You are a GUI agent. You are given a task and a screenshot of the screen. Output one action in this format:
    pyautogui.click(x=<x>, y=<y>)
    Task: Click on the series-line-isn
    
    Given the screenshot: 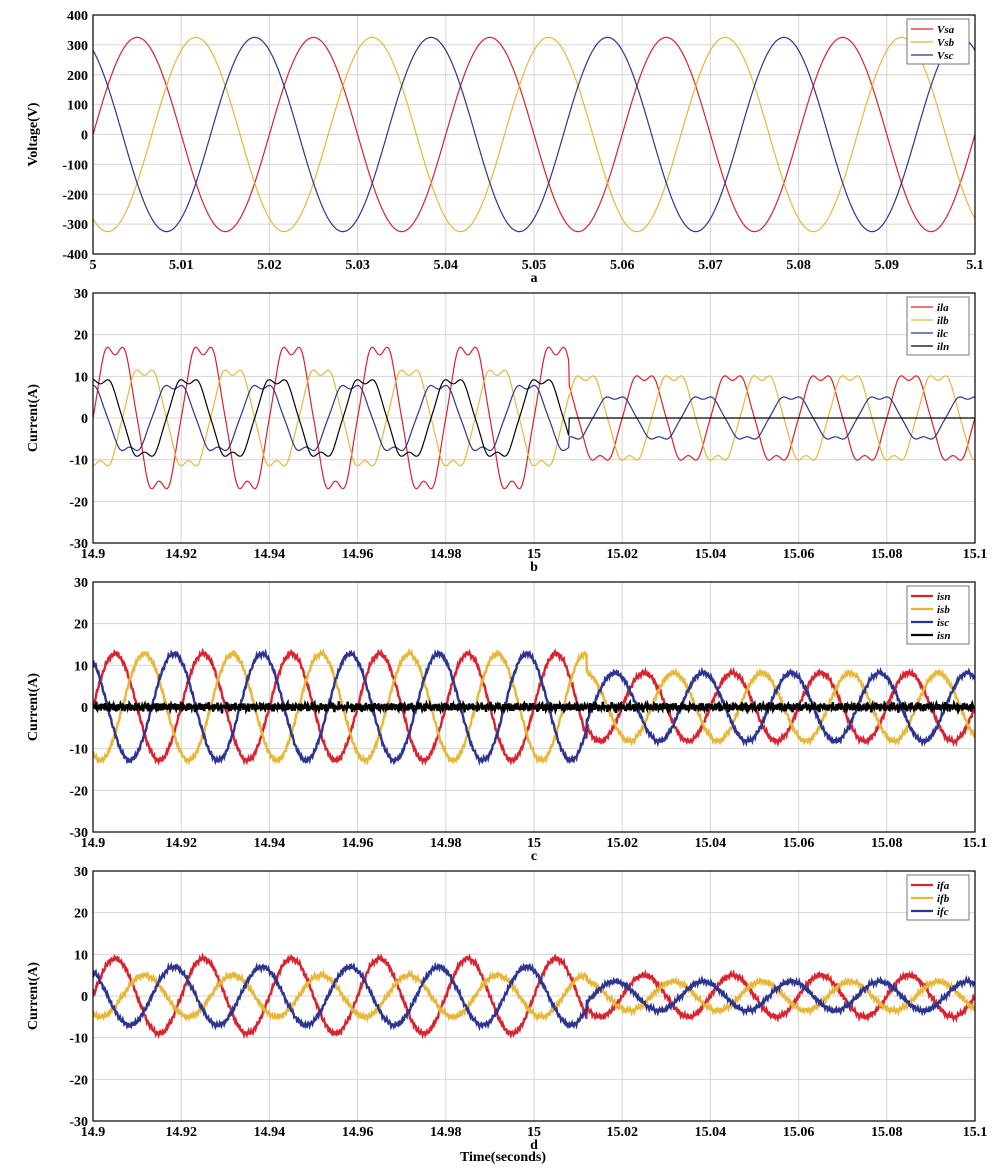 What is the action you would take?
    pyautogui.click(x=534, y=707)
    